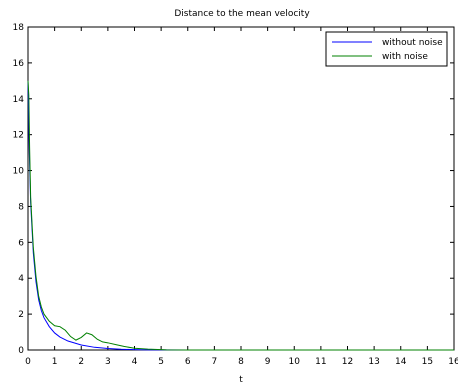  What do you see at coordinates (19, 172) in the screenshot?
I see `y-tick-label: 10` at bounding box center [19, 172].